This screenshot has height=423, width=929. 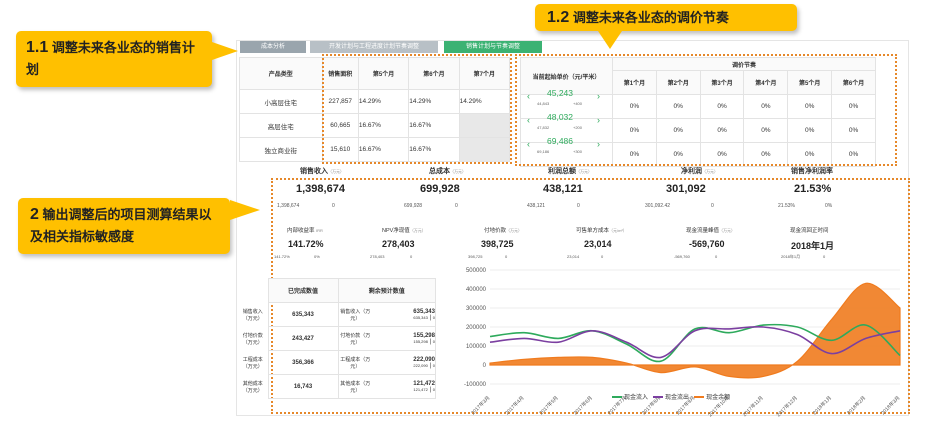 What do you see at coordinates (476, 328) in the screenshot?
I see `y-tick-label: 200000` at bounding box center [476, 328].